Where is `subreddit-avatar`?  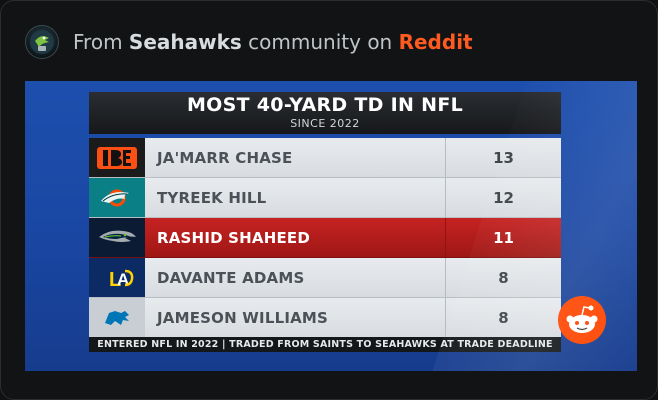
subreddit-avatar is located at coordinates (42, 42).